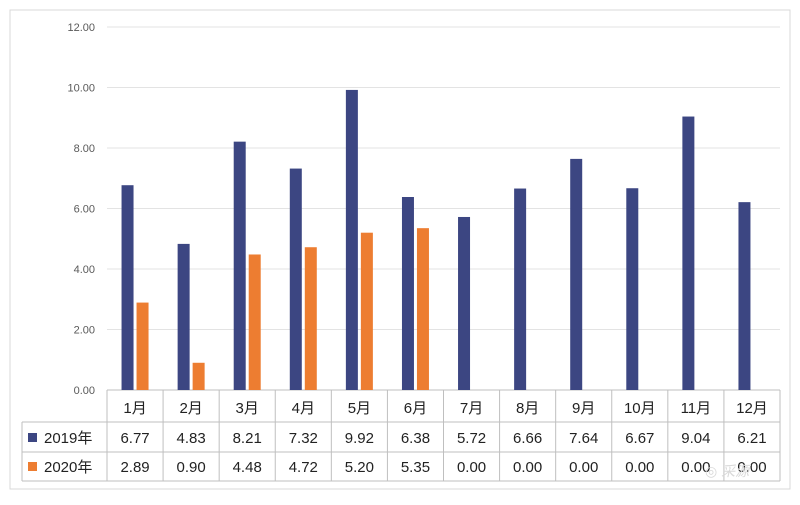 This screenshot has width=800, height=505. I want to click on legend-entry: 2020年, so click(68, 467).